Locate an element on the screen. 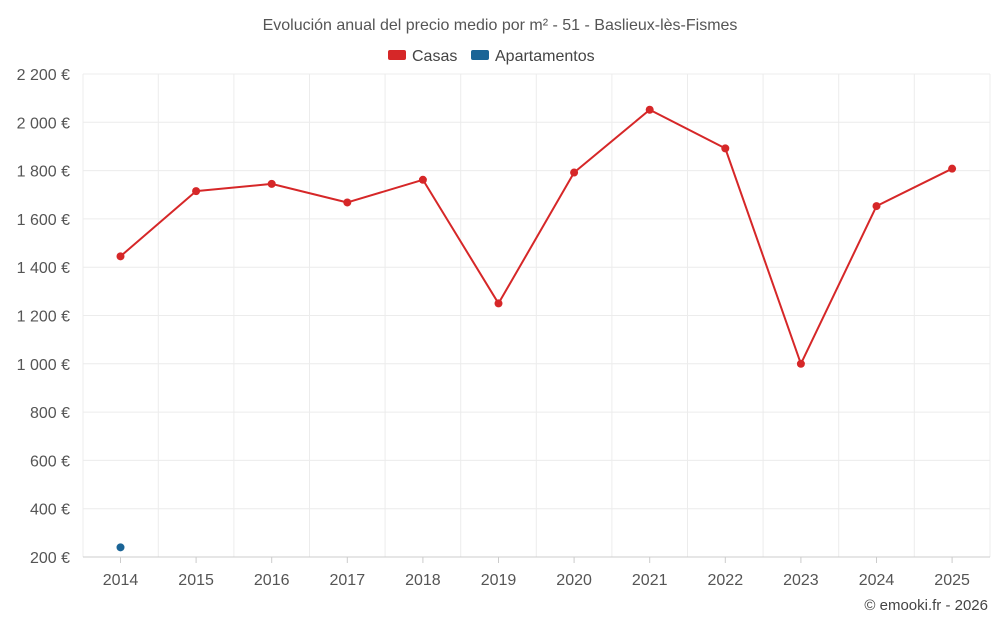  y-tick-label: 2 000 € is located at coordinates (43, 123).